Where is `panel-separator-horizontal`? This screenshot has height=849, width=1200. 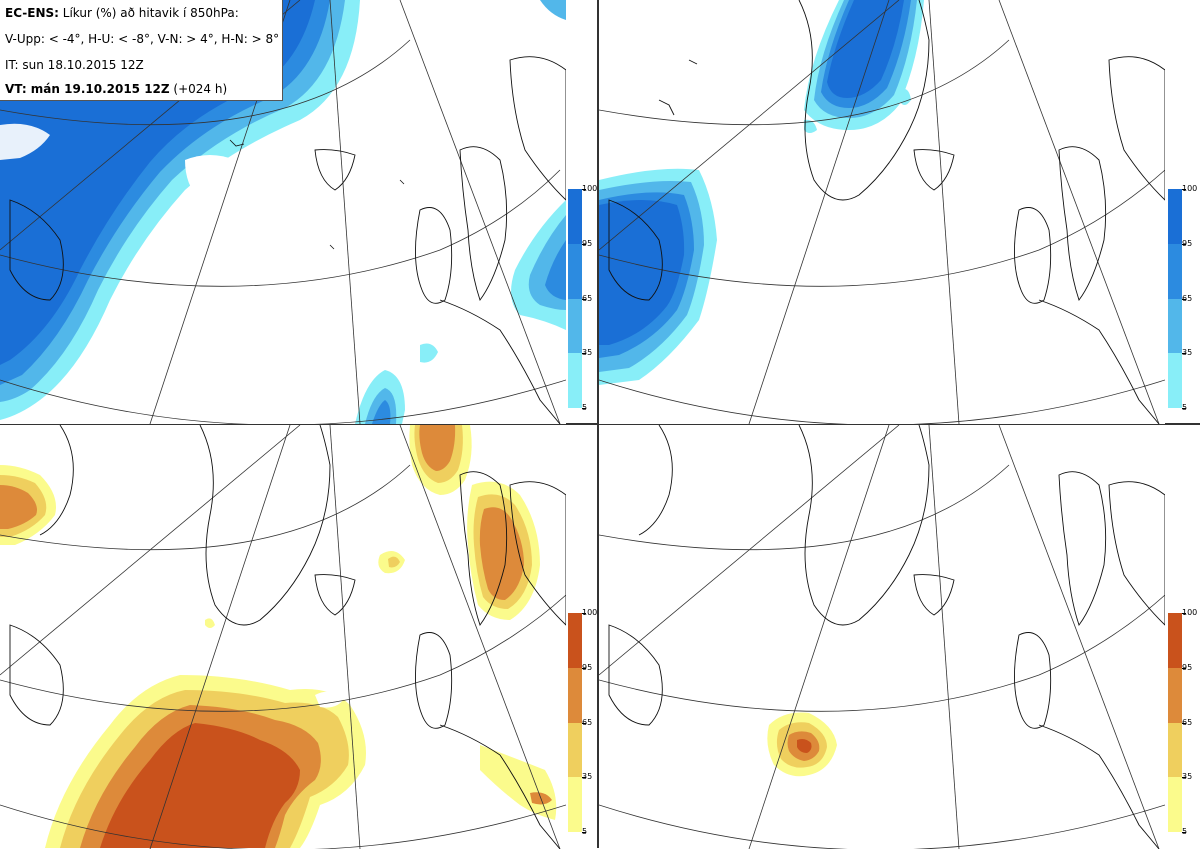
panel-separator-horizontal is located at coordinates (600, 424).